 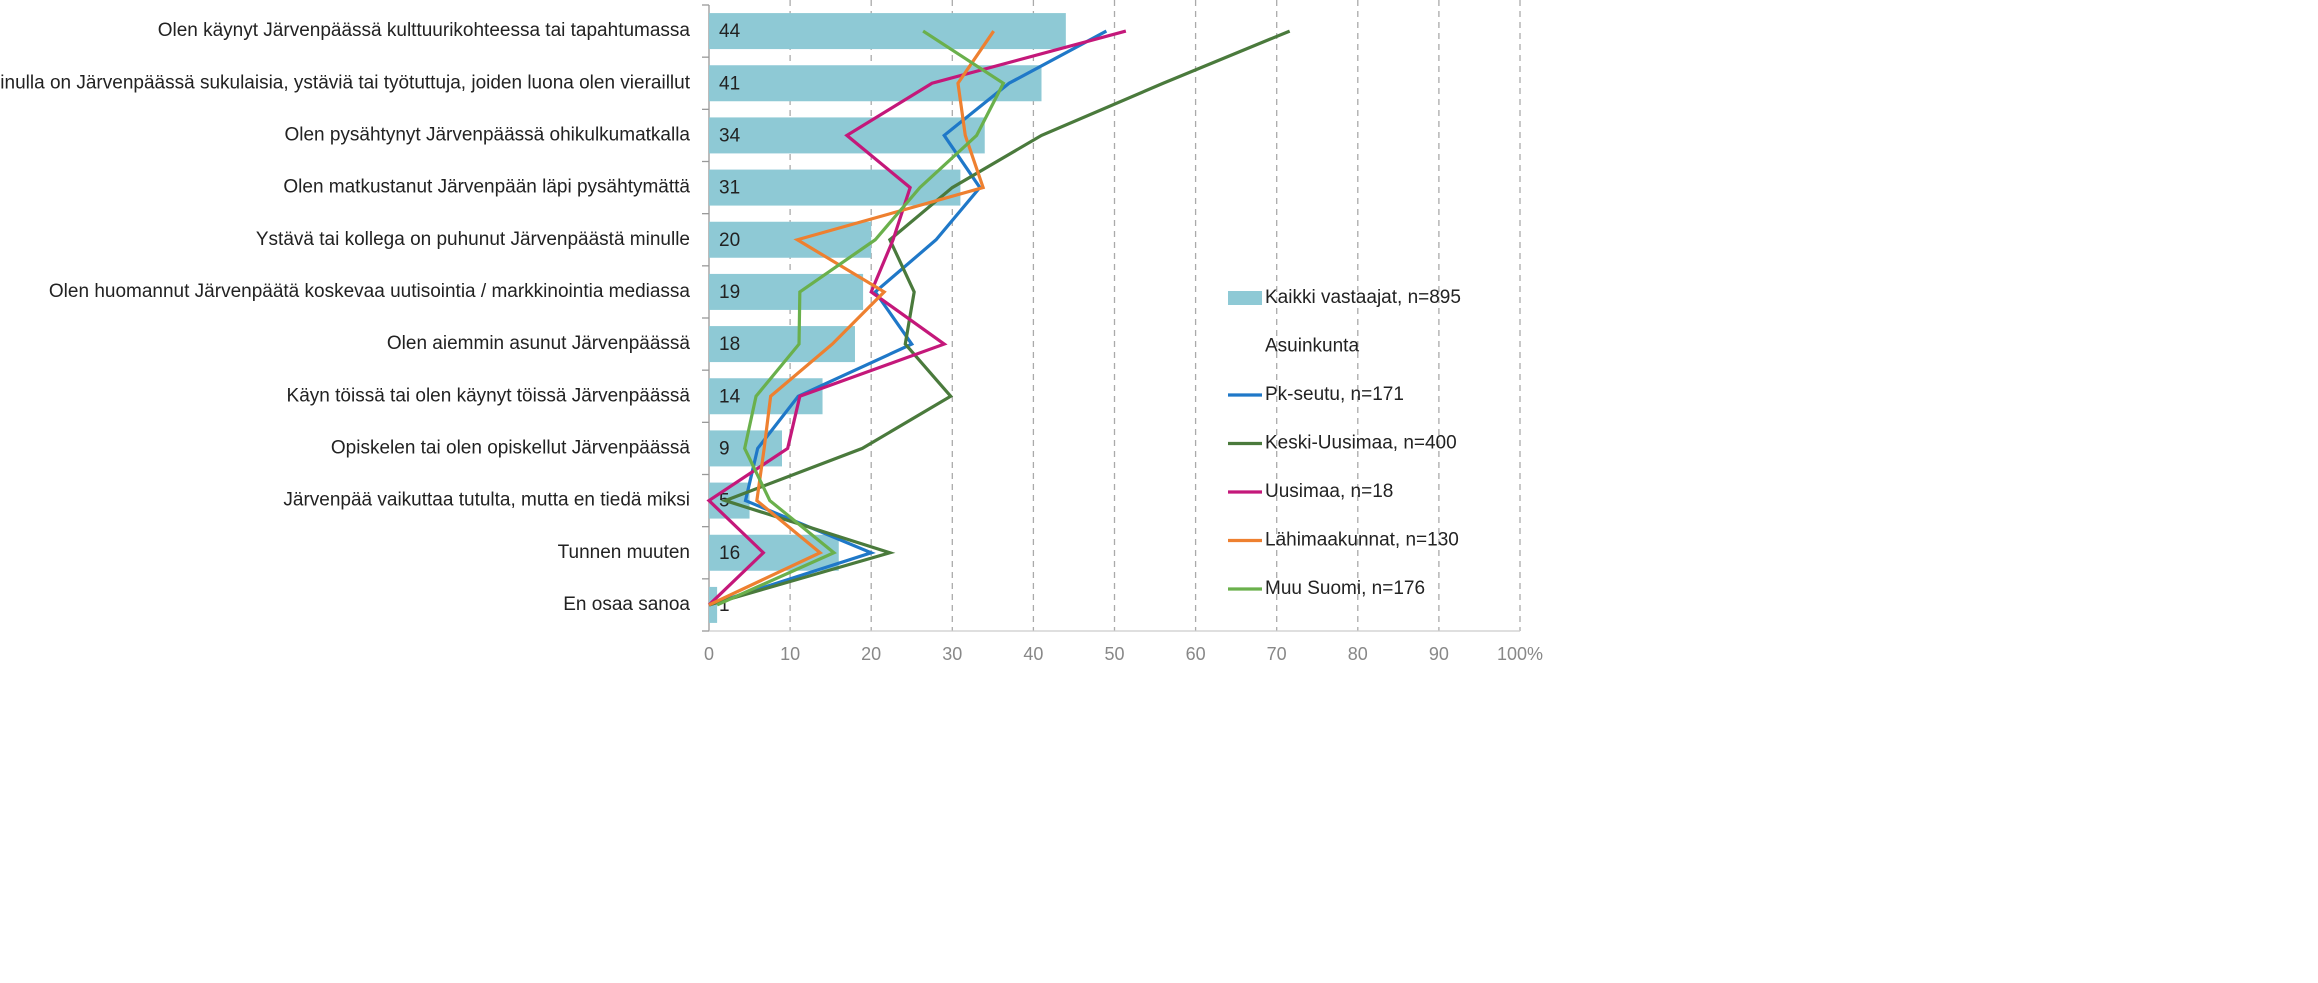 I want to click on x-tick-label: 20, so click(x=871, y=654).